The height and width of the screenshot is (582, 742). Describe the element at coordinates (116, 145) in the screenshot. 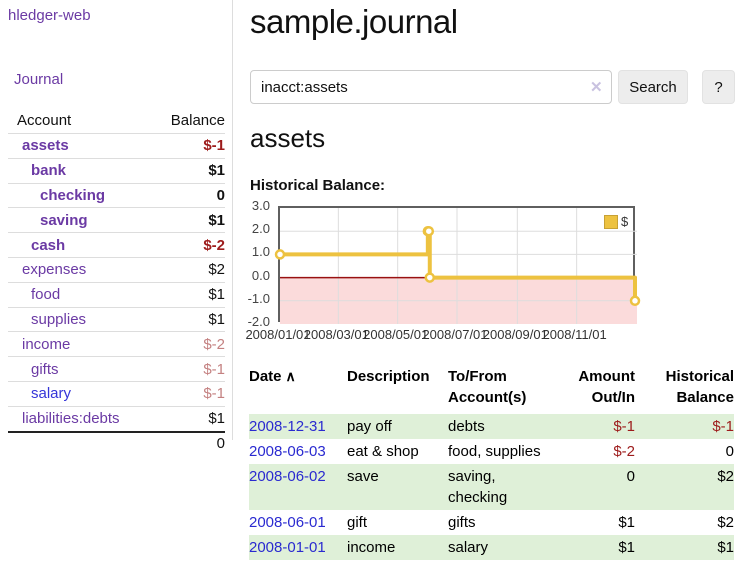

I see `account-row: assets $-1` at that location.